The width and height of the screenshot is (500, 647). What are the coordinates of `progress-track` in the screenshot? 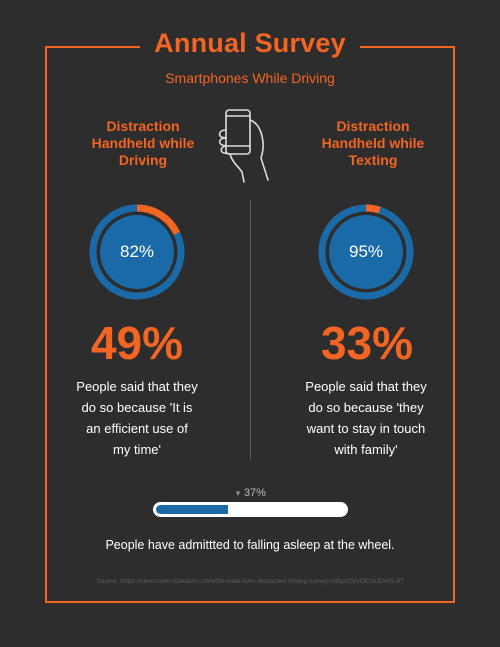 It's located at (250, 509).